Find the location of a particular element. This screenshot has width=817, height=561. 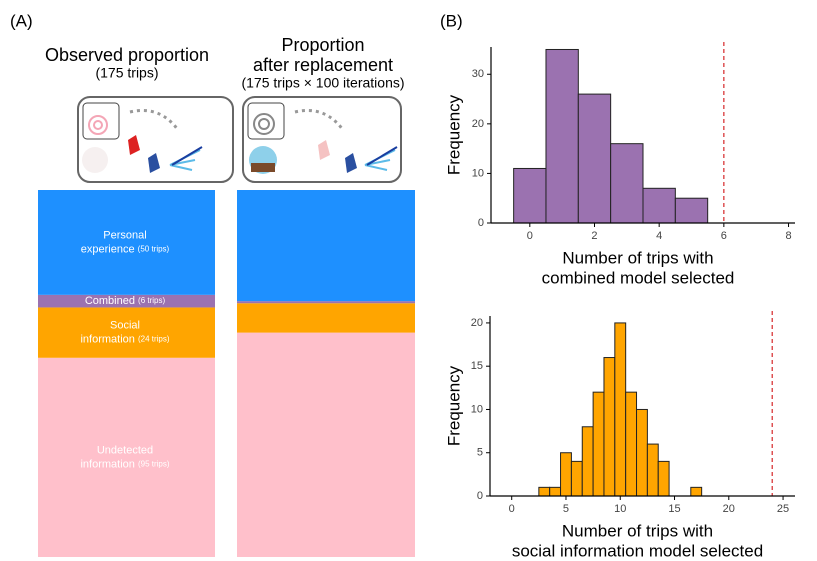

segment-value-label: (24 trips) is located at coordinates (154, 339).